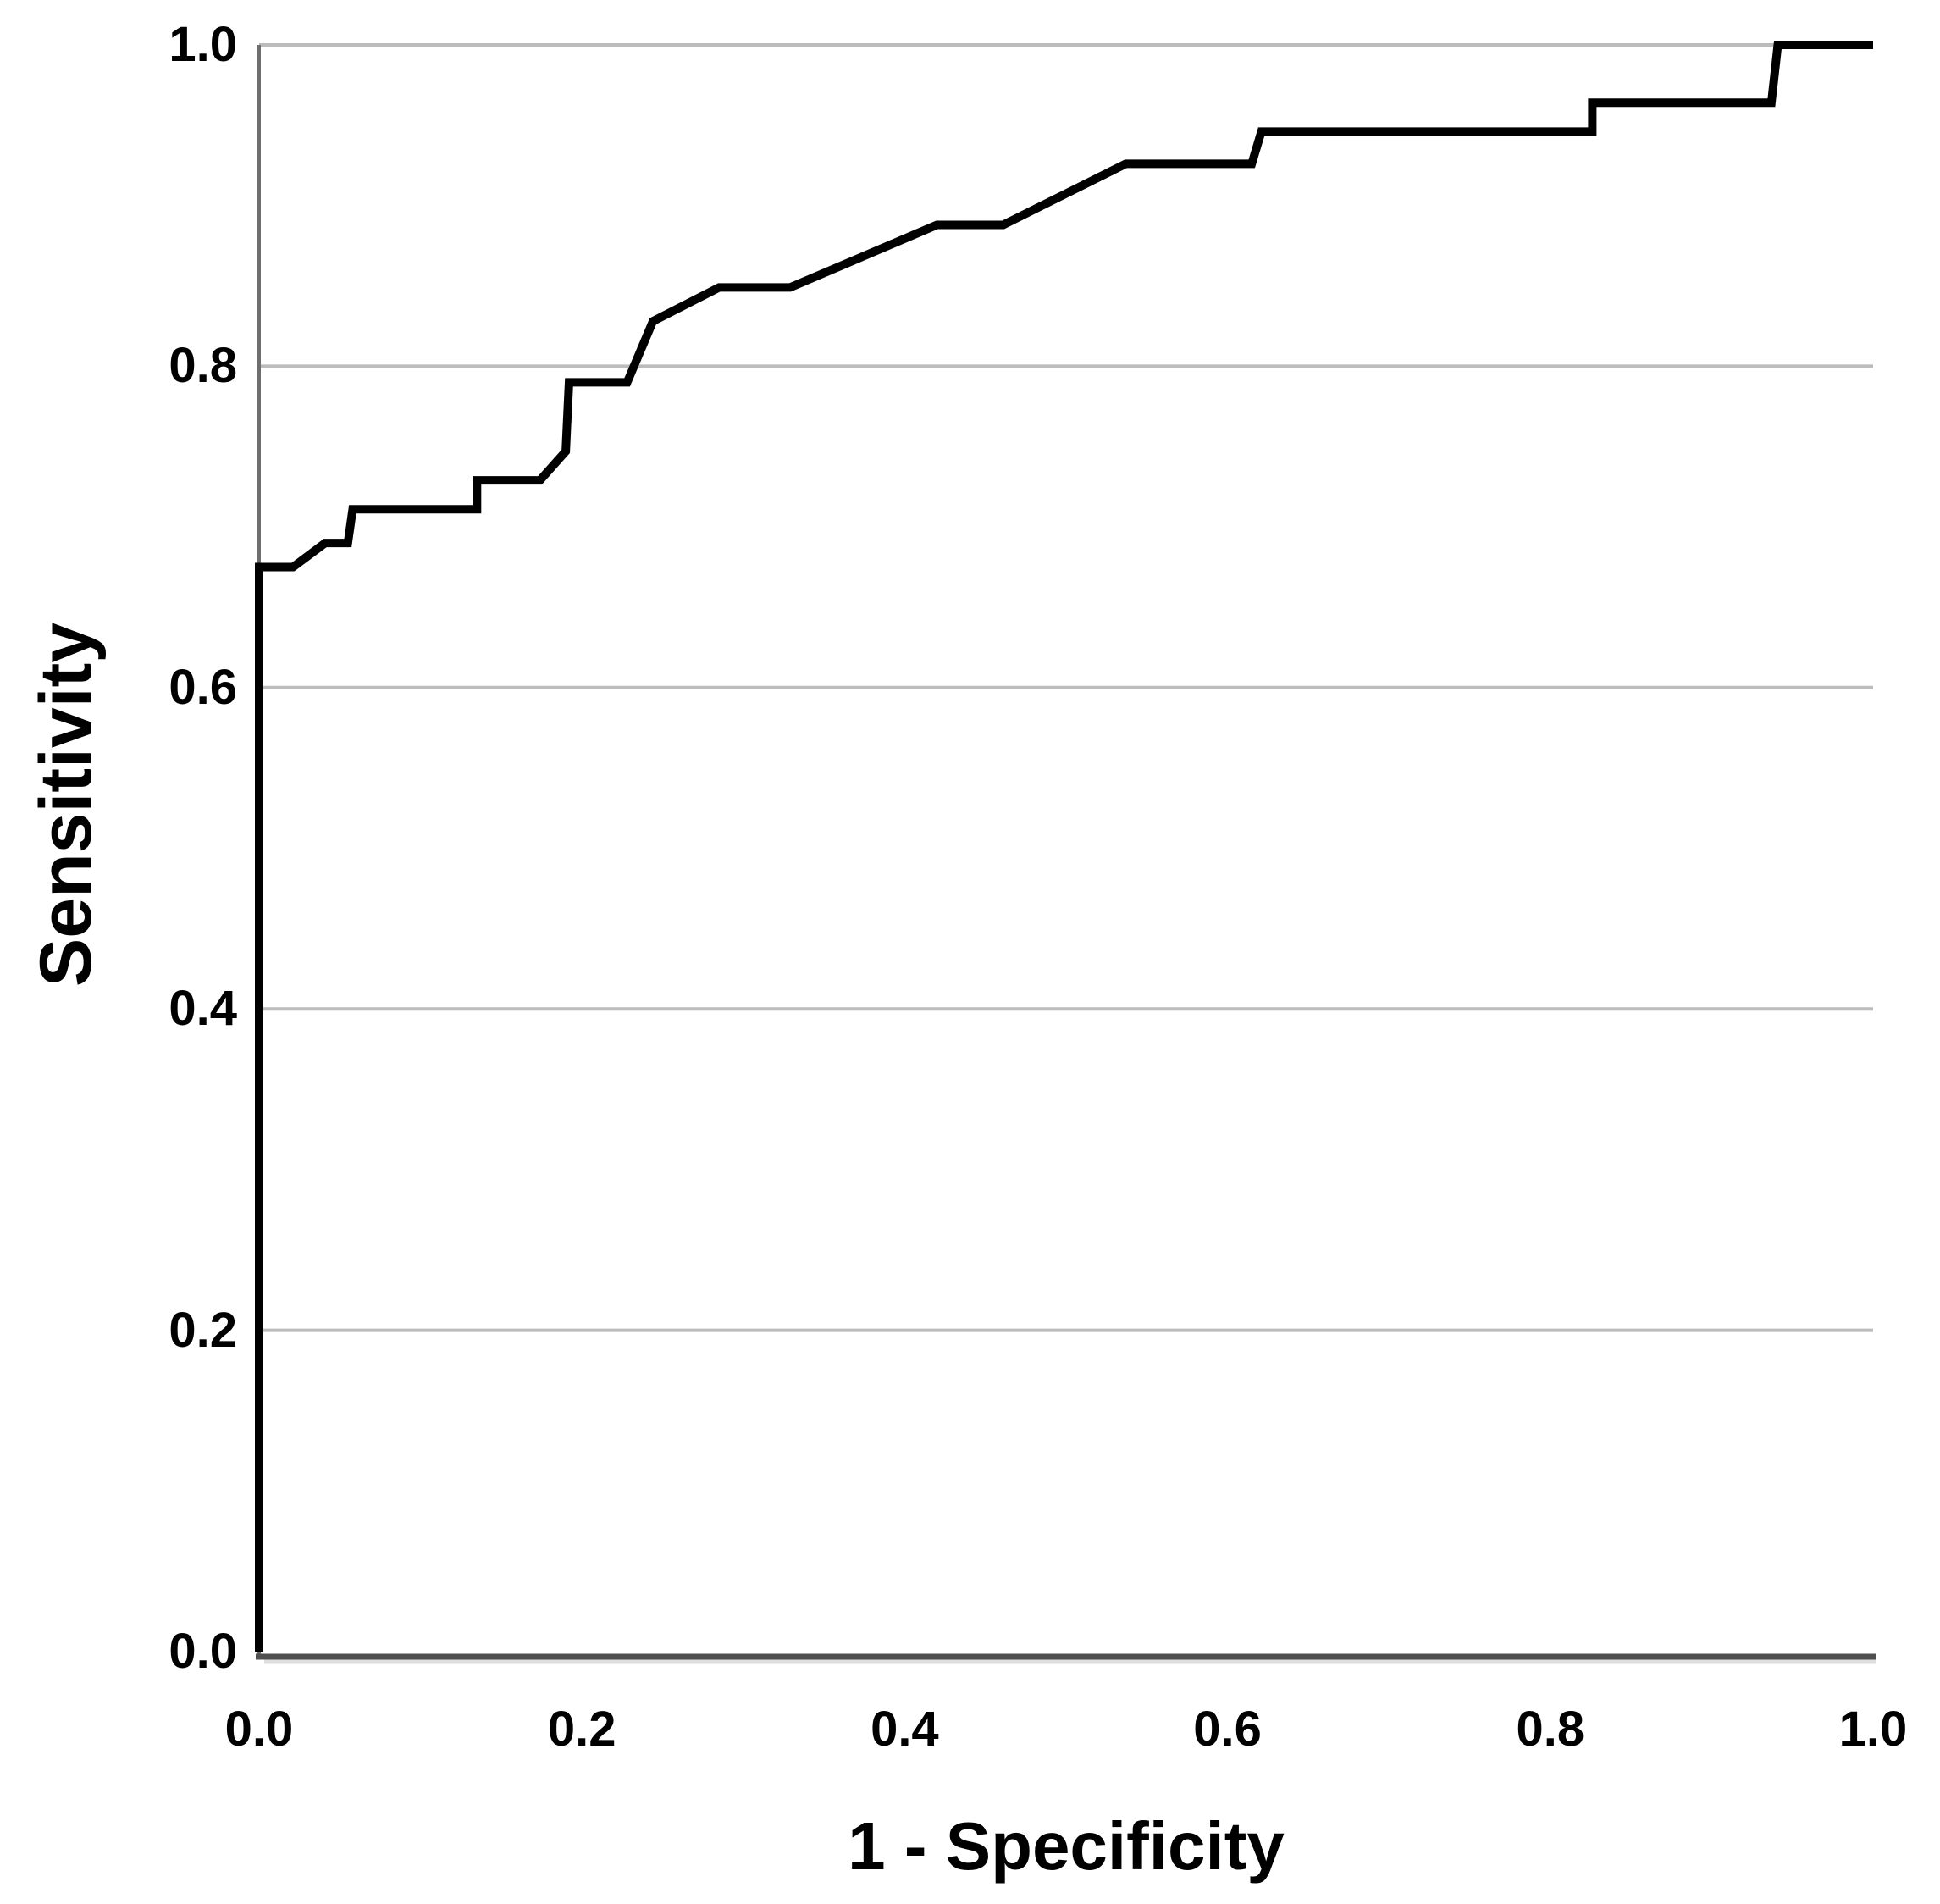 This screenshot has height=1904, width=1940. I want to click on x-tick-label-0.6: 0.6, so click(1227, 1730).